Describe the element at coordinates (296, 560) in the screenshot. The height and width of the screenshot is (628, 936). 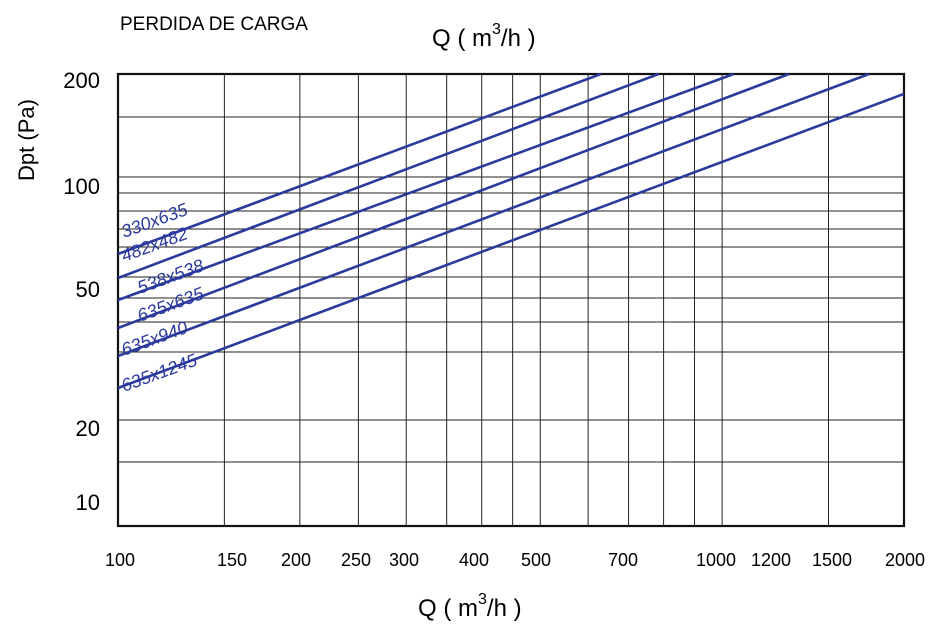
I see `x-tick-label: 200` at that location.